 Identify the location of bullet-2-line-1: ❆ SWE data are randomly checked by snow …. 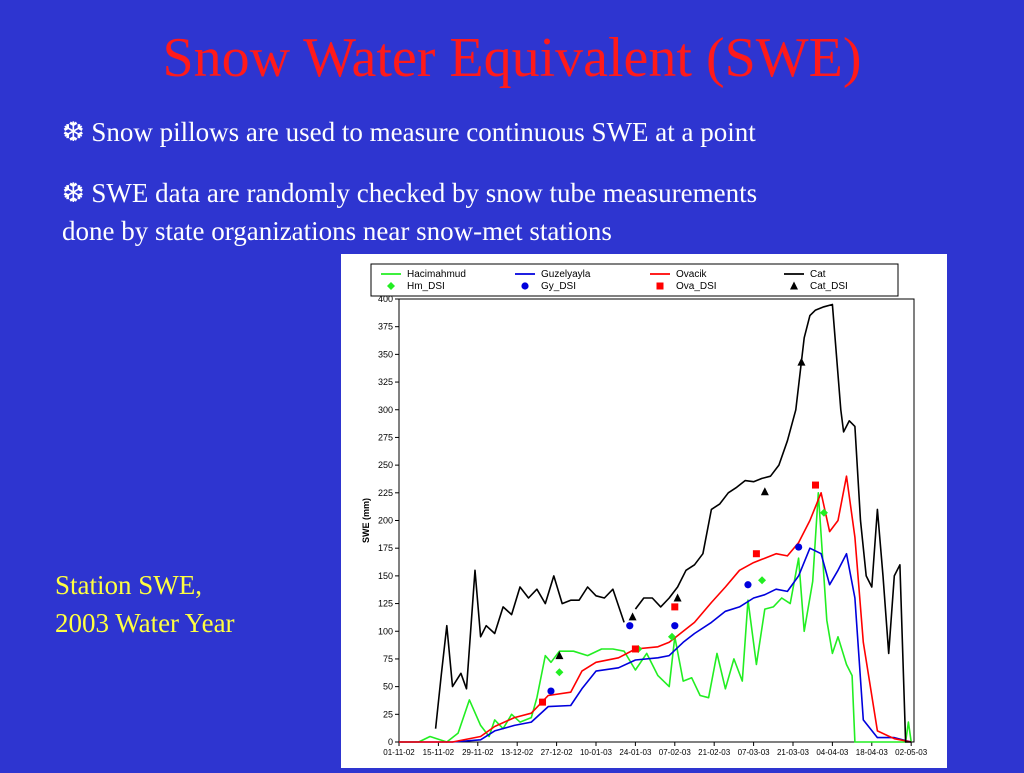
(512, 193).